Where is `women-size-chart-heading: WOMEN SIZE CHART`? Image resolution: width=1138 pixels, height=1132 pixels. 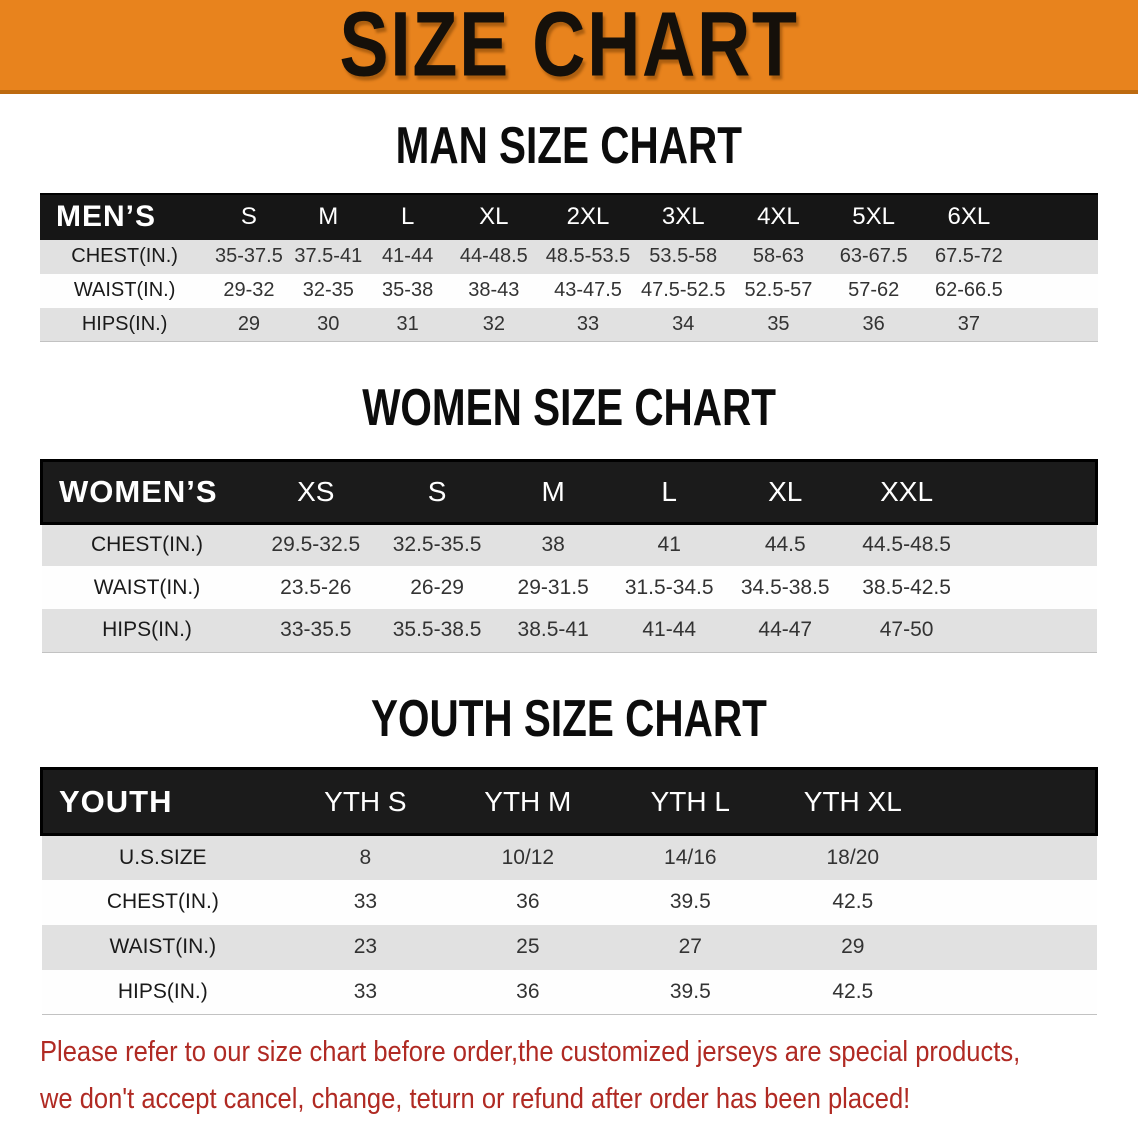 women-size-chart-heading: WOMEN SIZE CHART is located at coordinates (569, 407).